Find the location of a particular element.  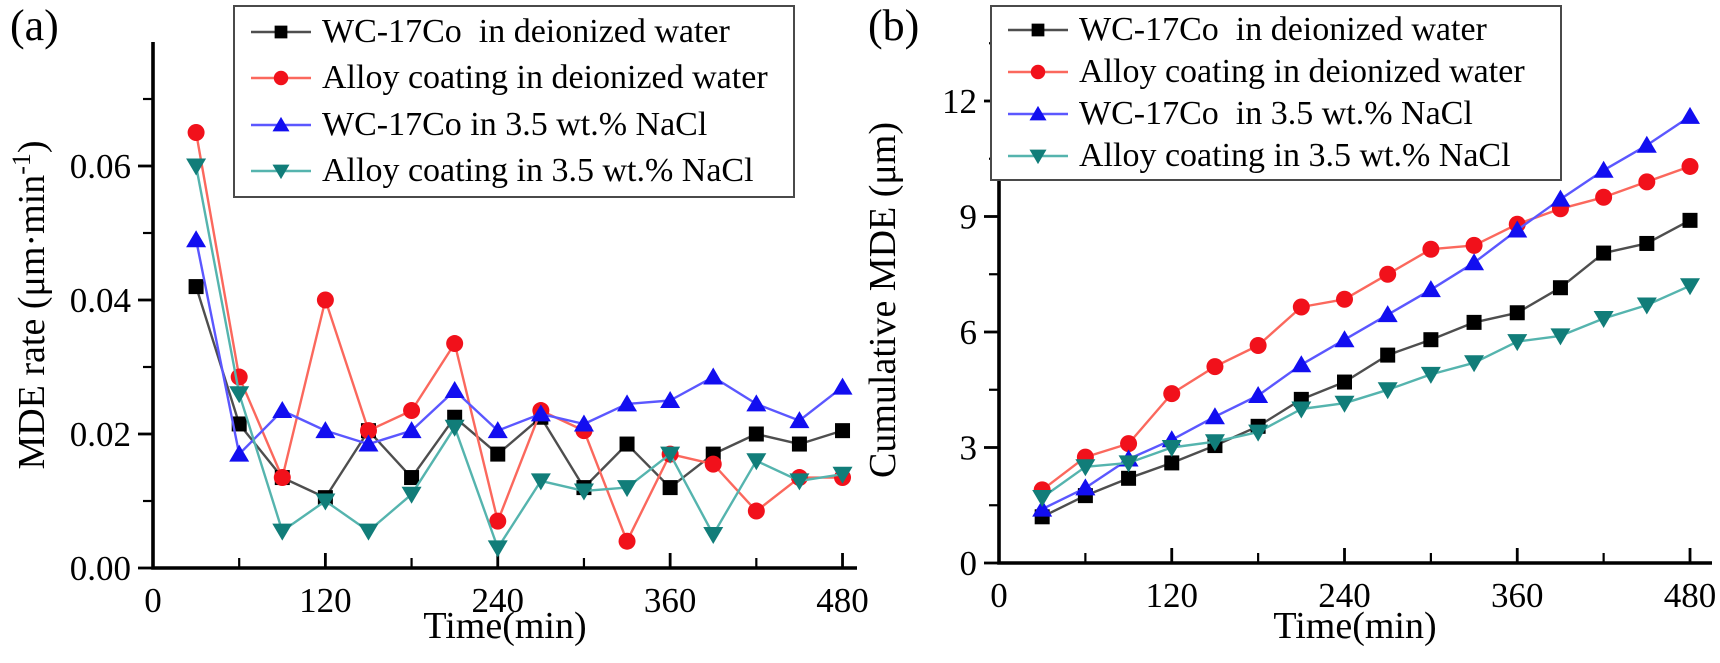

svg-text: 0.02 is located at coordinates (100, 434).